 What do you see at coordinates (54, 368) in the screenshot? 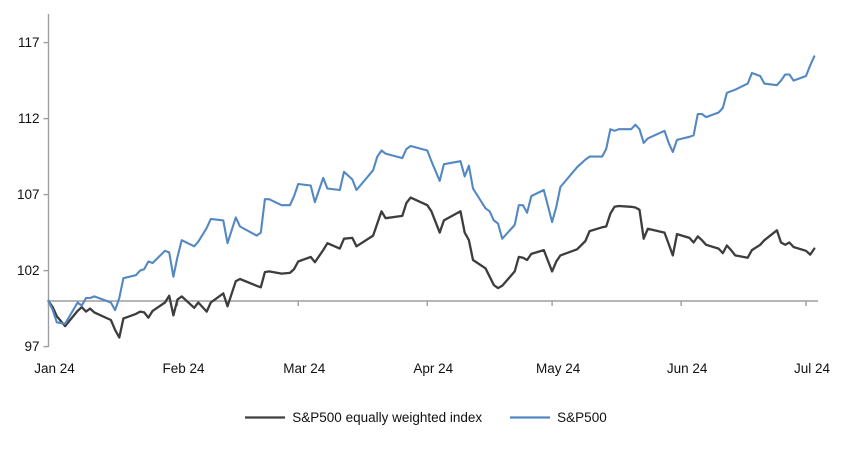
I see `x-tick-label: Jan 24` at bounding box center [54, 368].